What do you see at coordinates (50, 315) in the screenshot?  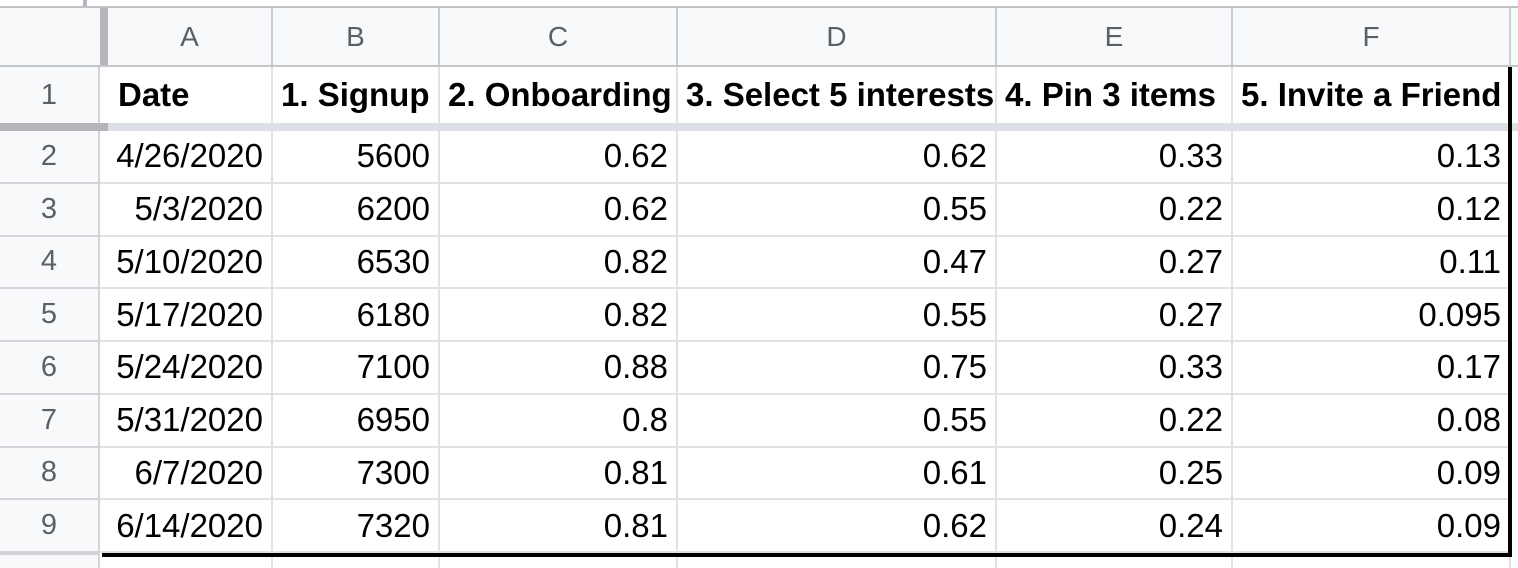 I see `row-header-5: 5` at bounding box center [50, 315].